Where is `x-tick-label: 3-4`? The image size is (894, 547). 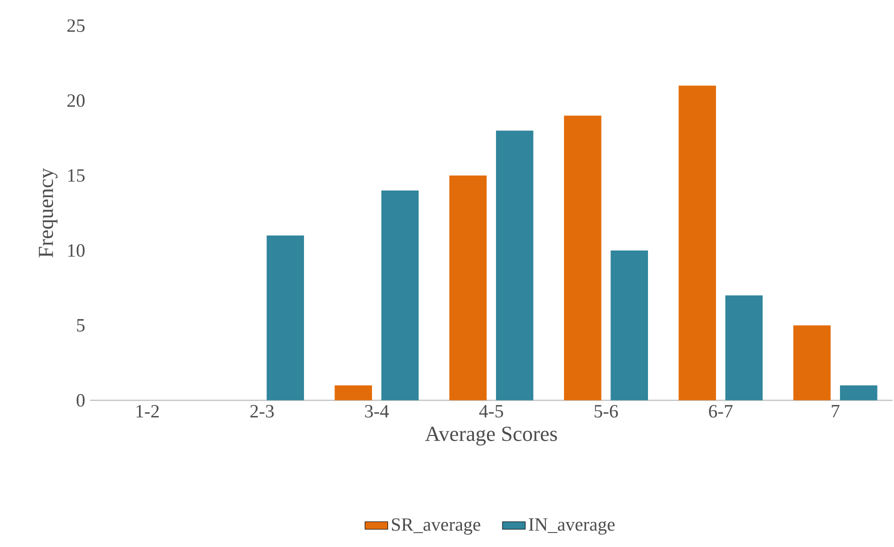
x-tick-label: 3-4 is located at coordinates (377, 411).